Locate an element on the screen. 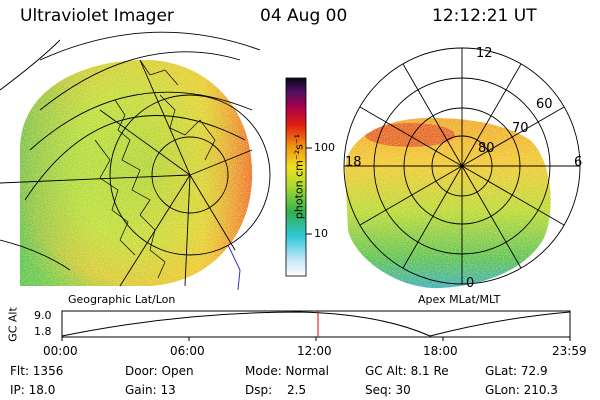 Image resolution: width=600 pixels, height=400 pixels. colorbar-tick-10: 10 is located at coordinates (321, 233).